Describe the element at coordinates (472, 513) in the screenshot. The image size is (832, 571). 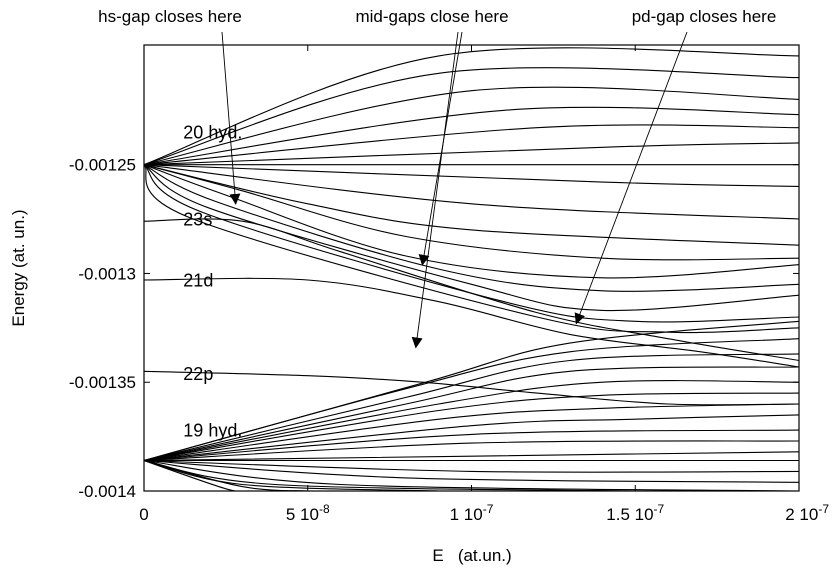
I see `x-tick-label: 1 10-7` at that location.